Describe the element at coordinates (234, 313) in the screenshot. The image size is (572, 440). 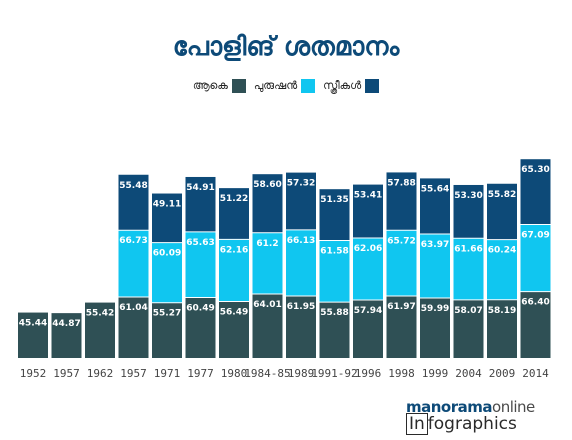
I see `data-label-0-6: 56.49` at that location.